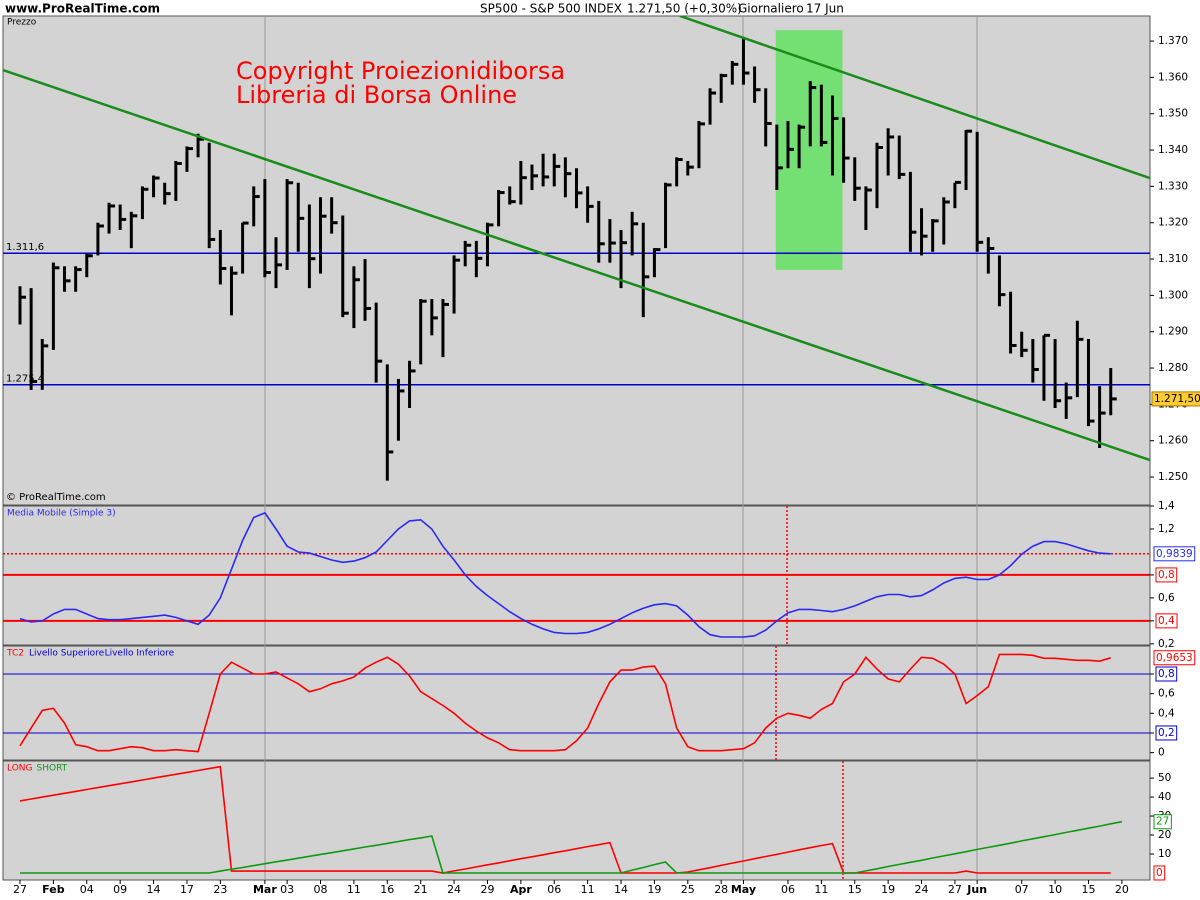 This screenshot has width=1200, height=900. I want to click on y-tick-label: 1.340, so click(1173, 150).